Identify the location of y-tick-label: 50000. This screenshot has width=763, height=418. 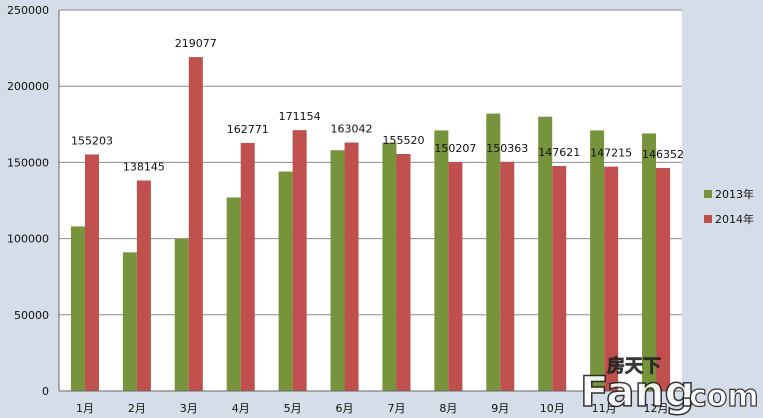
(31, 315).